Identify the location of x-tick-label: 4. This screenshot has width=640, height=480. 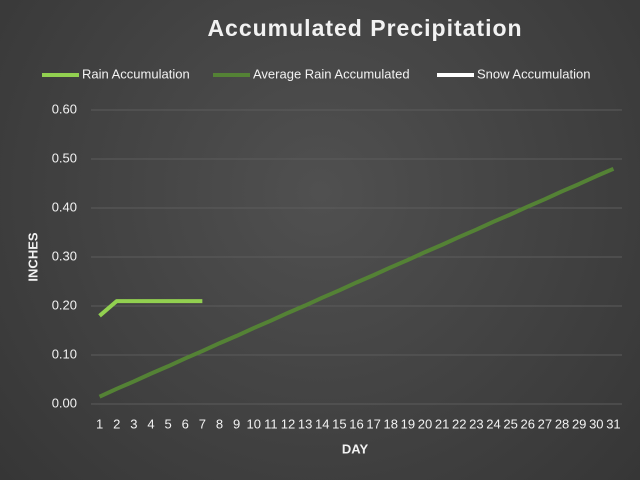
(150, 423).